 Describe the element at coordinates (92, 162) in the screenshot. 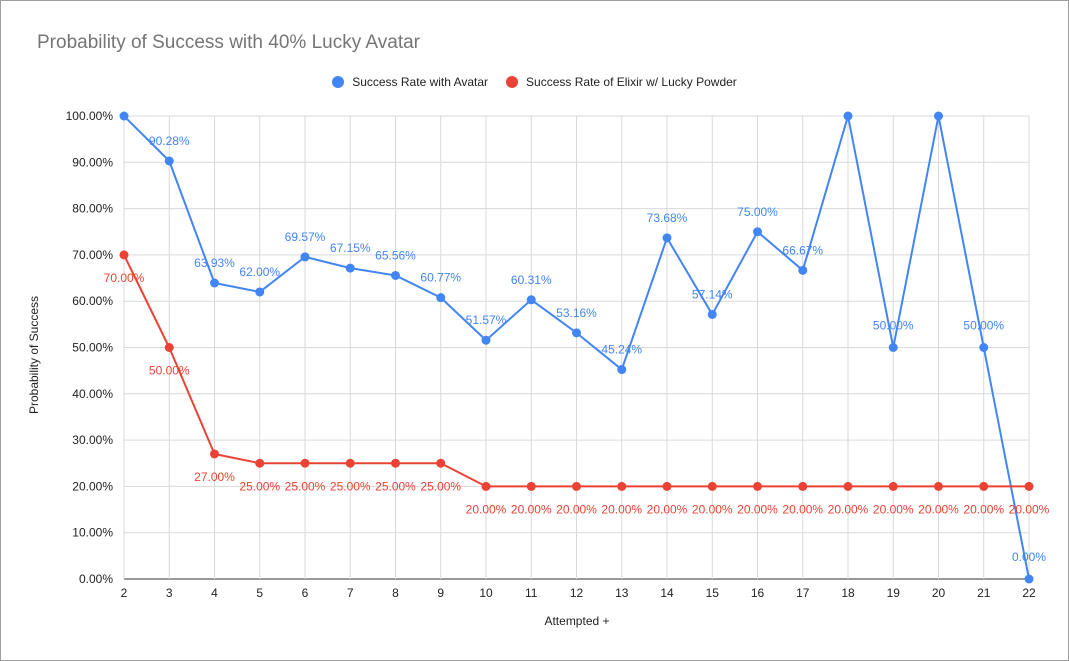

I see `y-tick-label: 90.00%` at that location.